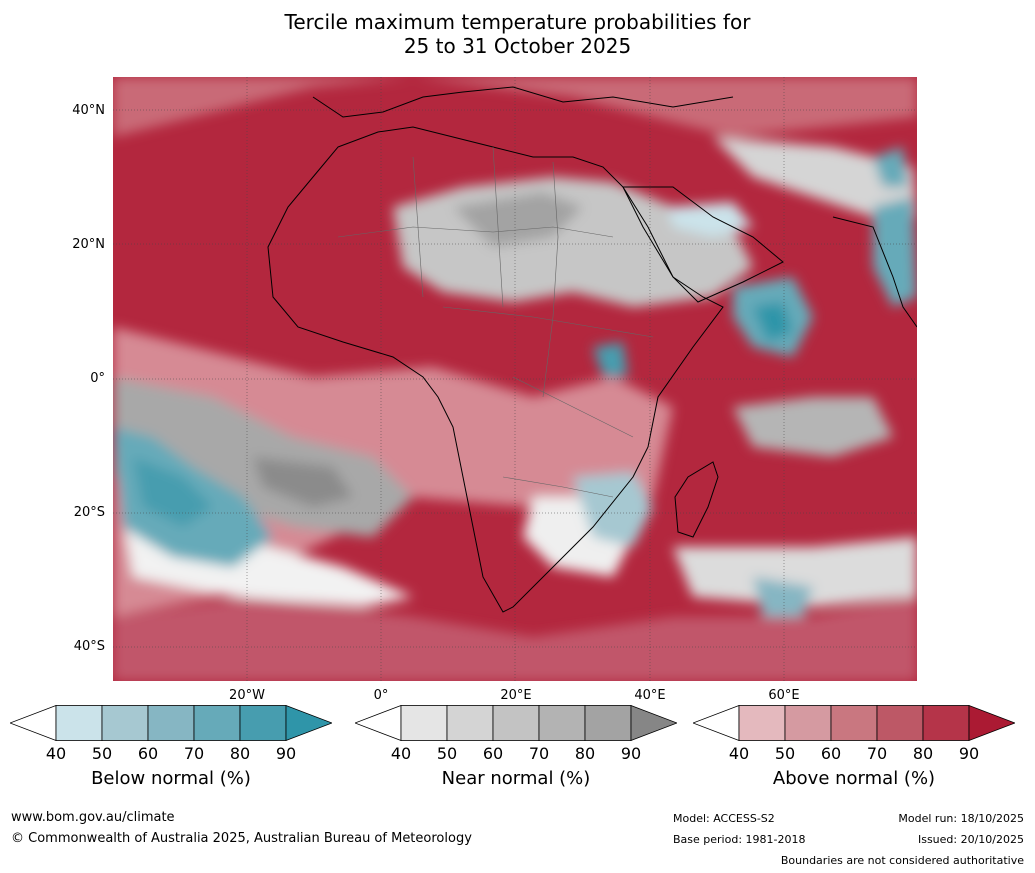 The height and width of the screenshot is (873, 1035). What do you see at coordinates (969, 753) in the screenshot?
I see `colorbar-above-tick: 90` at bounding box center [969, 753].